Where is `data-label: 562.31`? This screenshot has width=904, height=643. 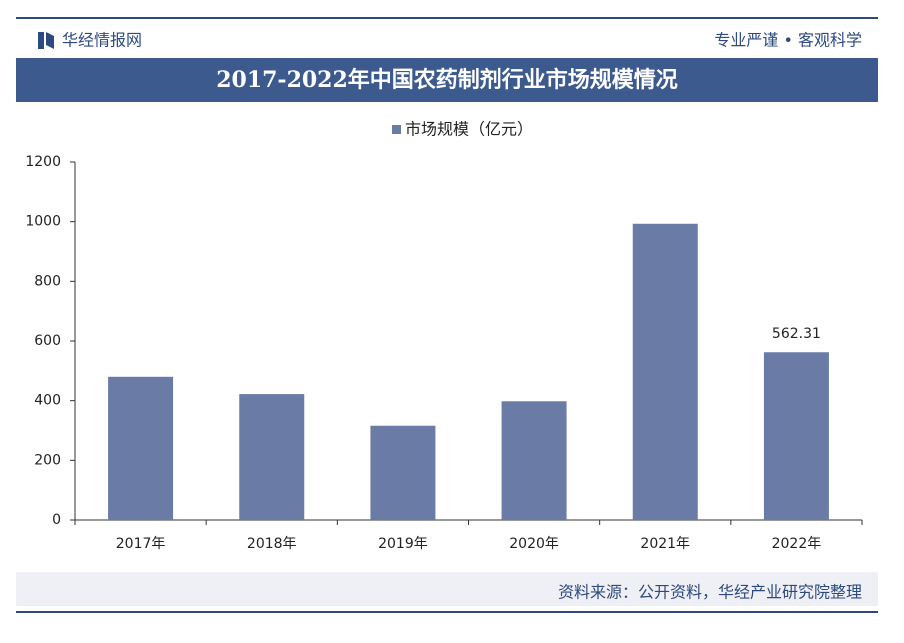 data-label: 562.31 is located at coordinates (796, 334).